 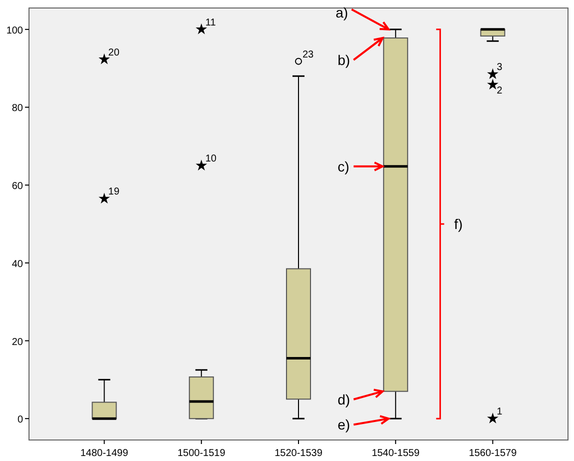 What do you see at coordinates (499, 412) in the screenshot?
I see `annotation: 1` at bounding box center [499, 412].